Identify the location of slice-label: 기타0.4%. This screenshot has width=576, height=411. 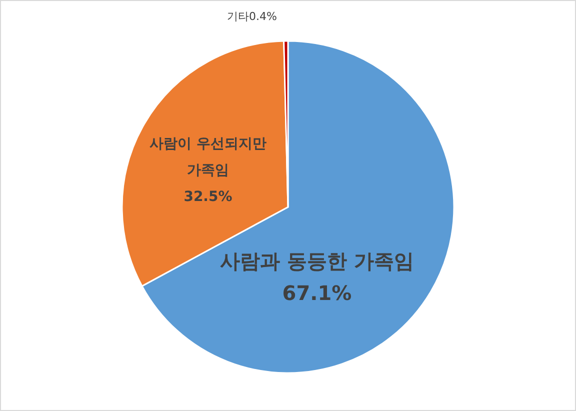
(252, 16).